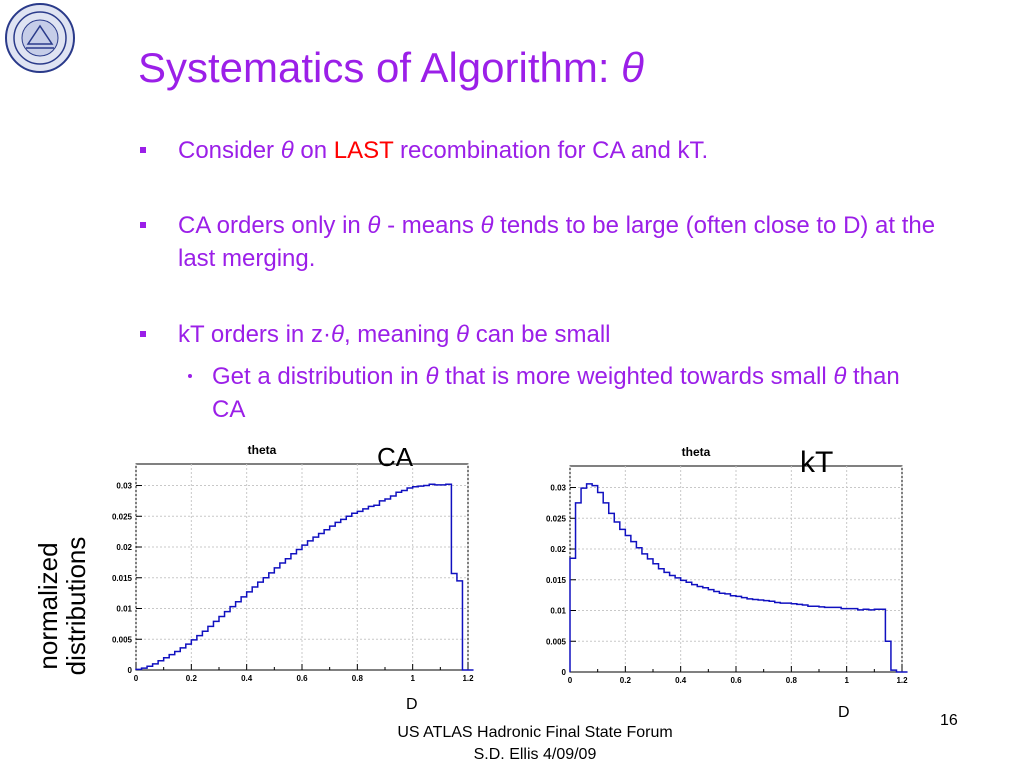  Describe the element at coordinates (430, 225) in the screenshot. I see `bullet-text-part: - means` at that location.